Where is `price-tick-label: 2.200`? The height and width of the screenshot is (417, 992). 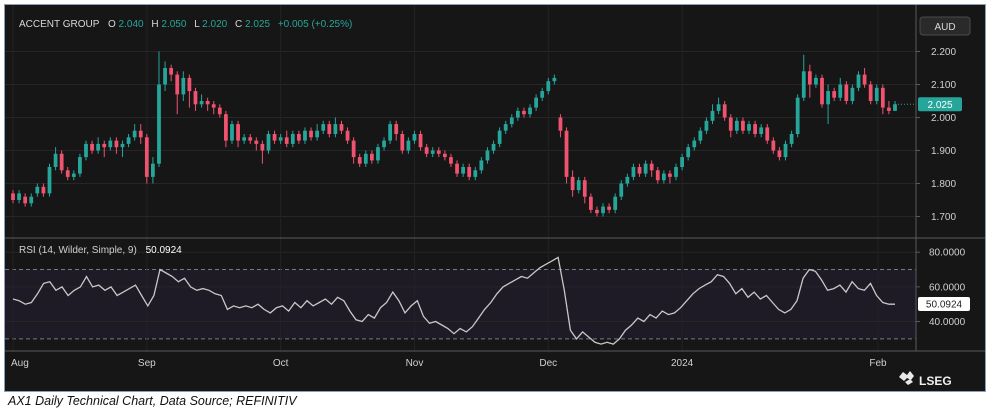
price-tick-label: 2.200 is located at coordinates (943, 52).